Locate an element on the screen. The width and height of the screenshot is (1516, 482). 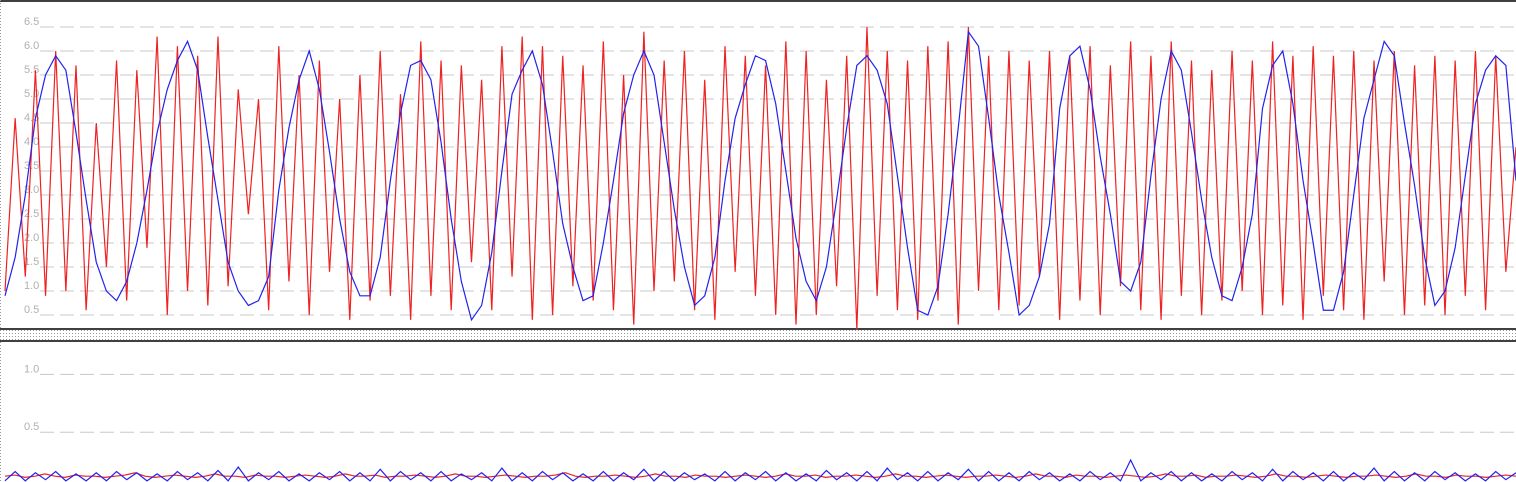
y-tick-label: 3.5 is located at coordinates (31, 166).